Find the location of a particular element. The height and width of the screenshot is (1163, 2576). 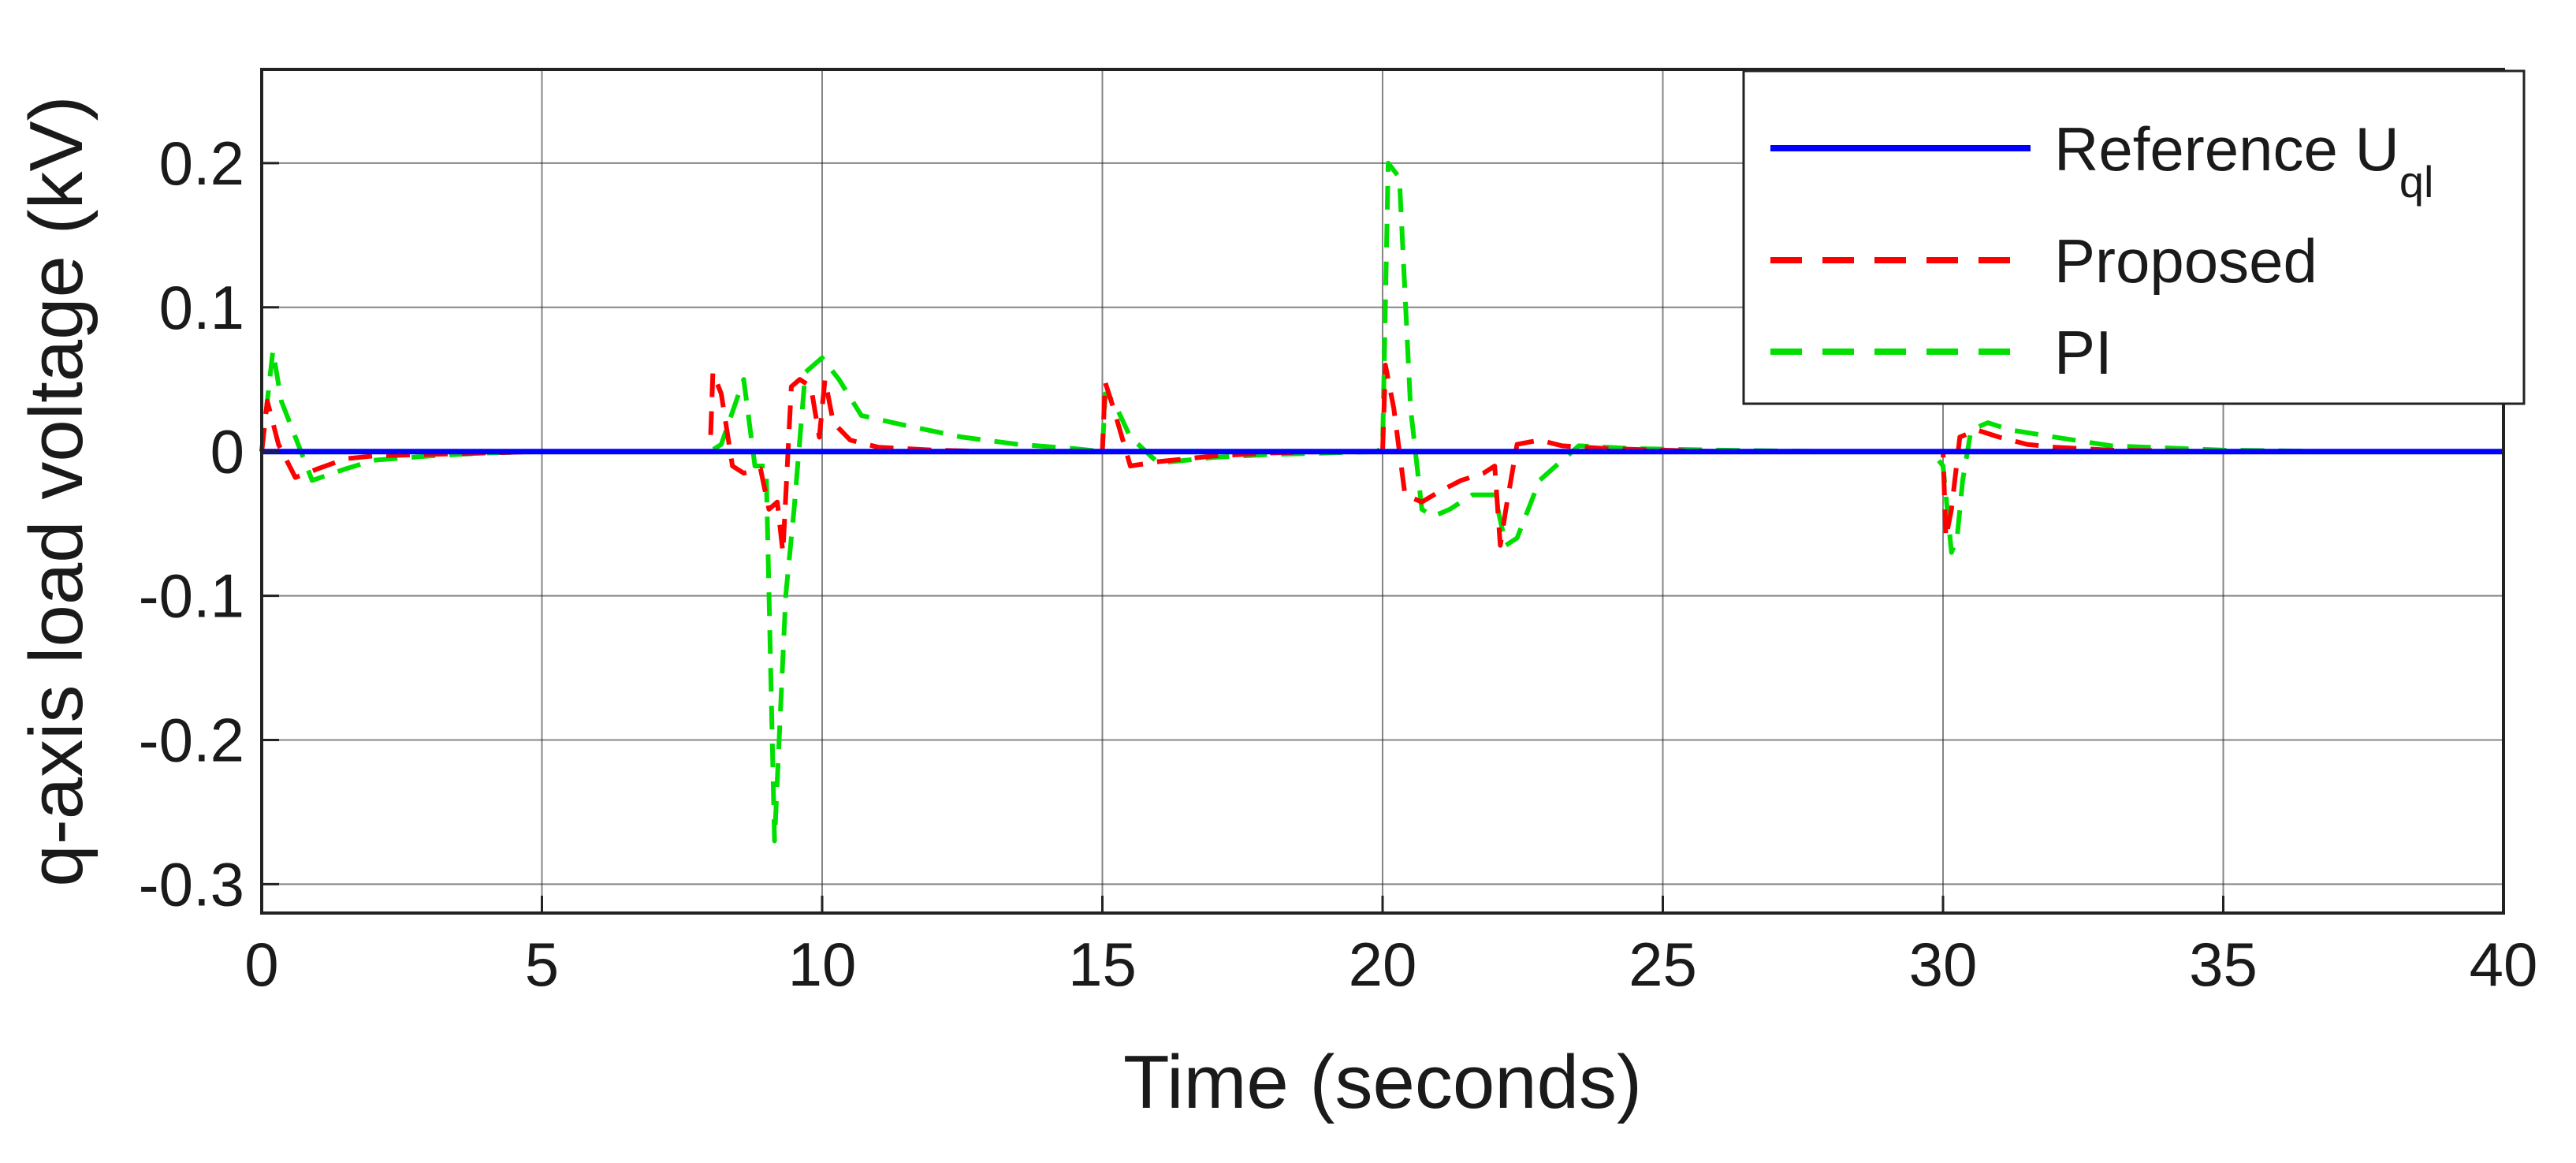

x-tick-label: 5 is located at coordinates (542, 964).